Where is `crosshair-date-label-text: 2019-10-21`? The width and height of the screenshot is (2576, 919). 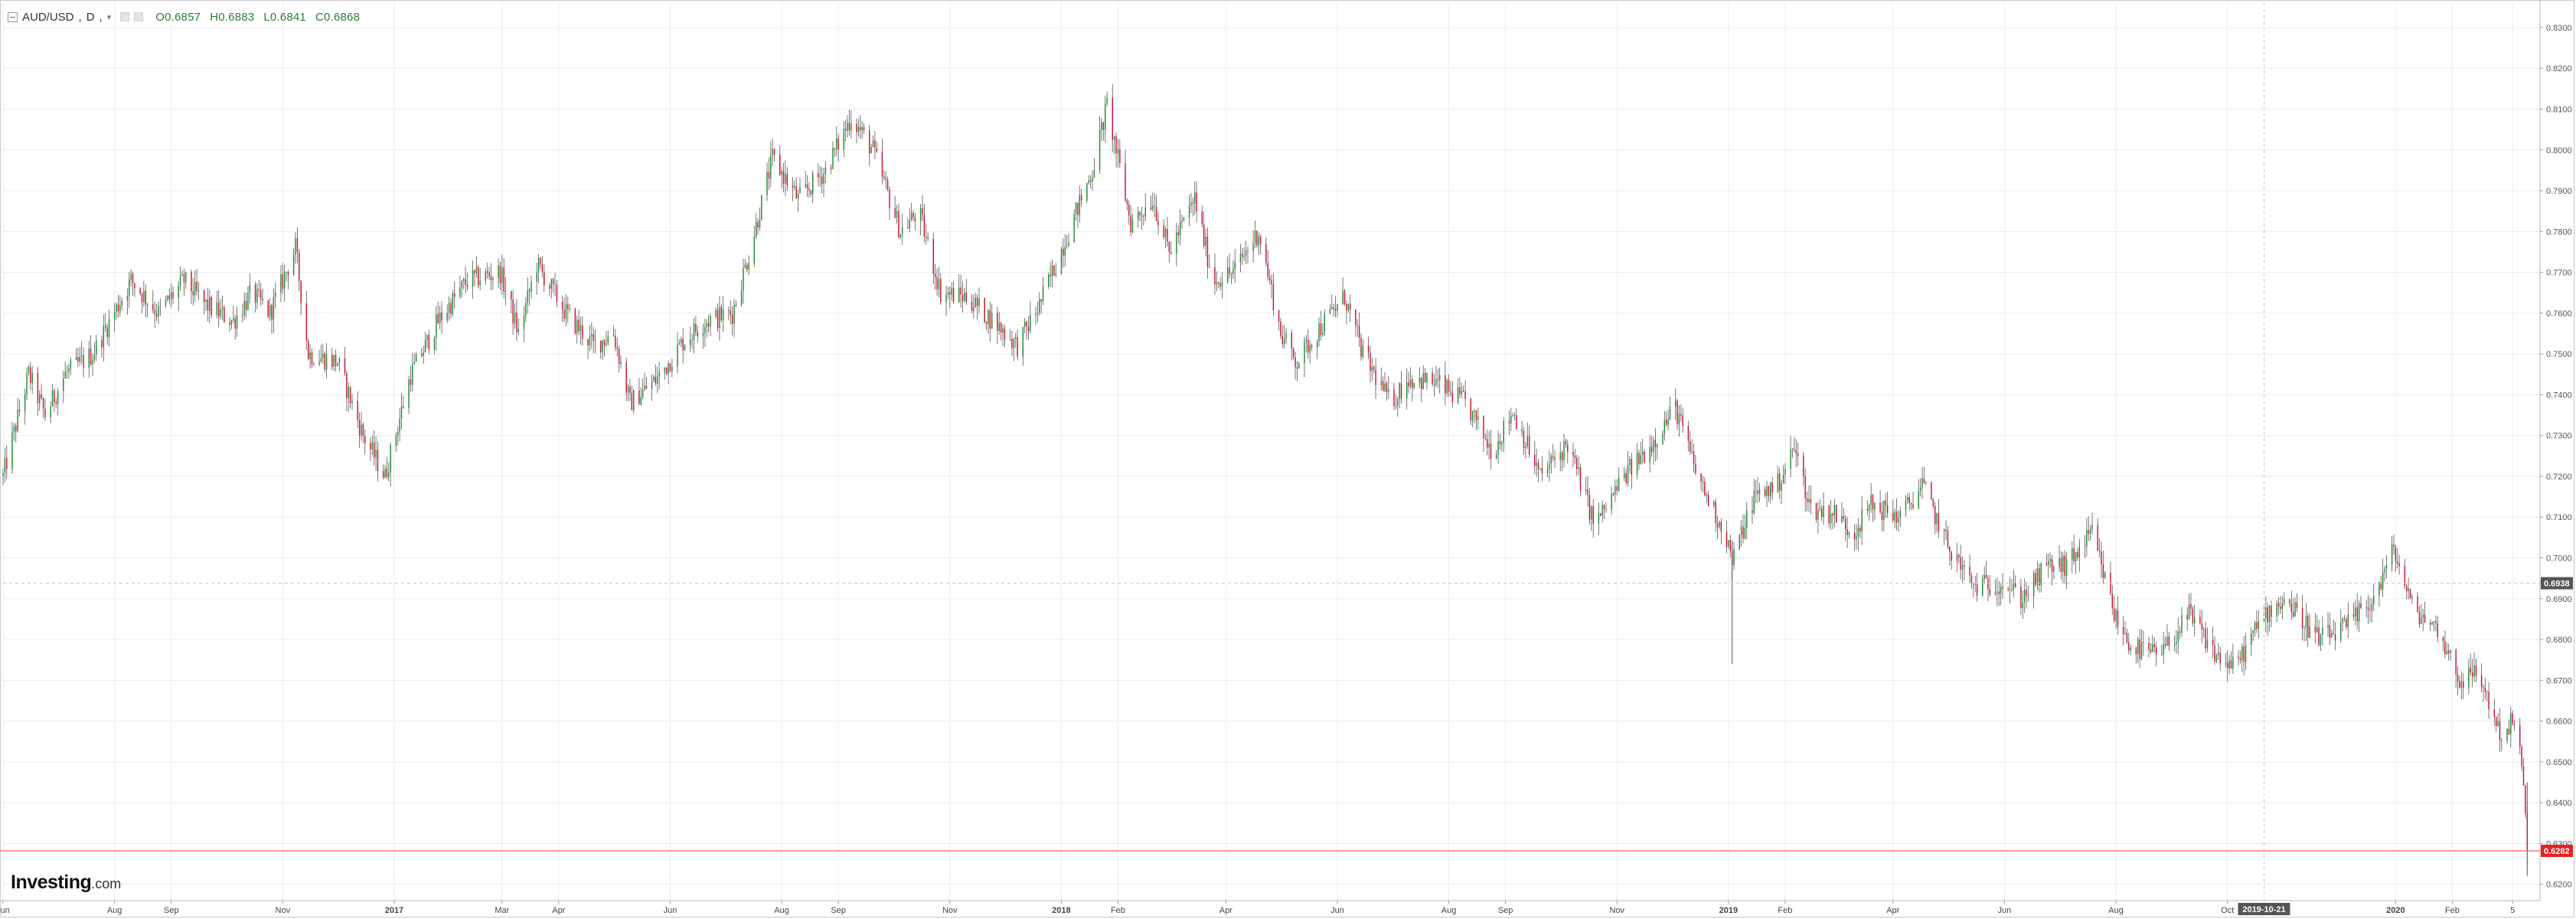 crosshair-date-label-text: 2019-10-21 is located at coordinates (2263, 910).